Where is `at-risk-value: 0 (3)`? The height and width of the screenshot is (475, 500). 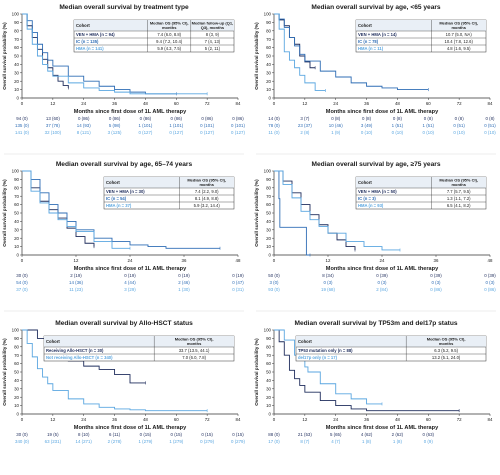 at-risk-value: 0 (3) is located at coordinates (328, 282).